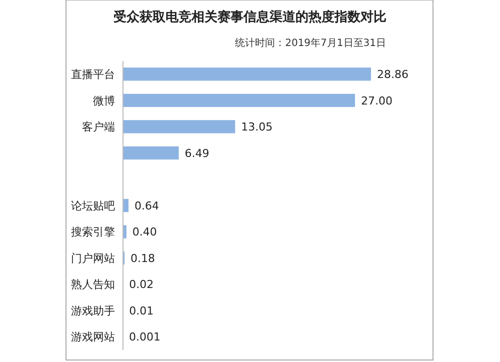  I want to click on data-label: 0.001, so click(145, 337).